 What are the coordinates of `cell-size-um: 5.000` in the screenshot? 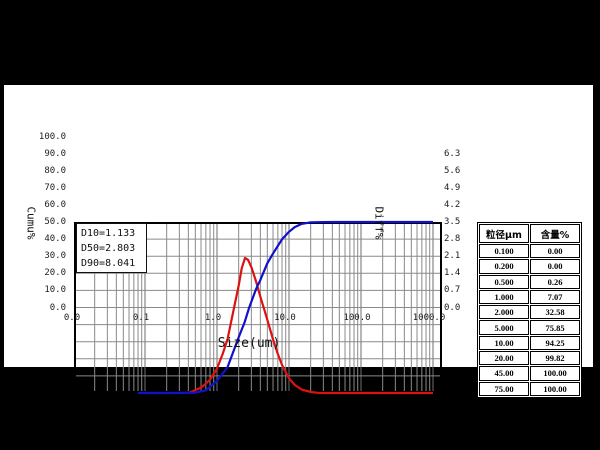 It's located at (504, 327).